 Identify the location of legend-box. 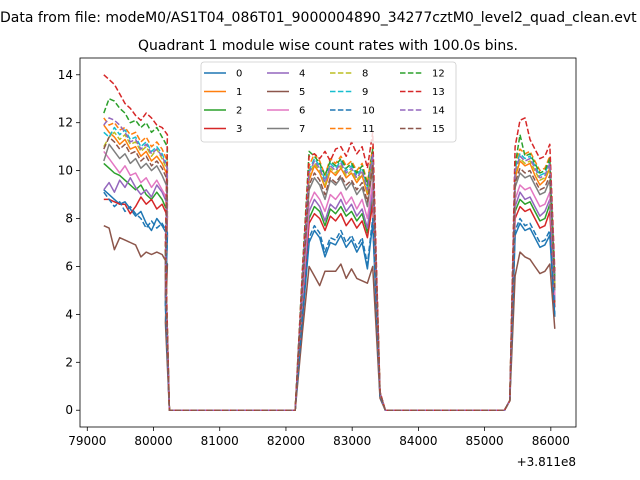
(328, 102).